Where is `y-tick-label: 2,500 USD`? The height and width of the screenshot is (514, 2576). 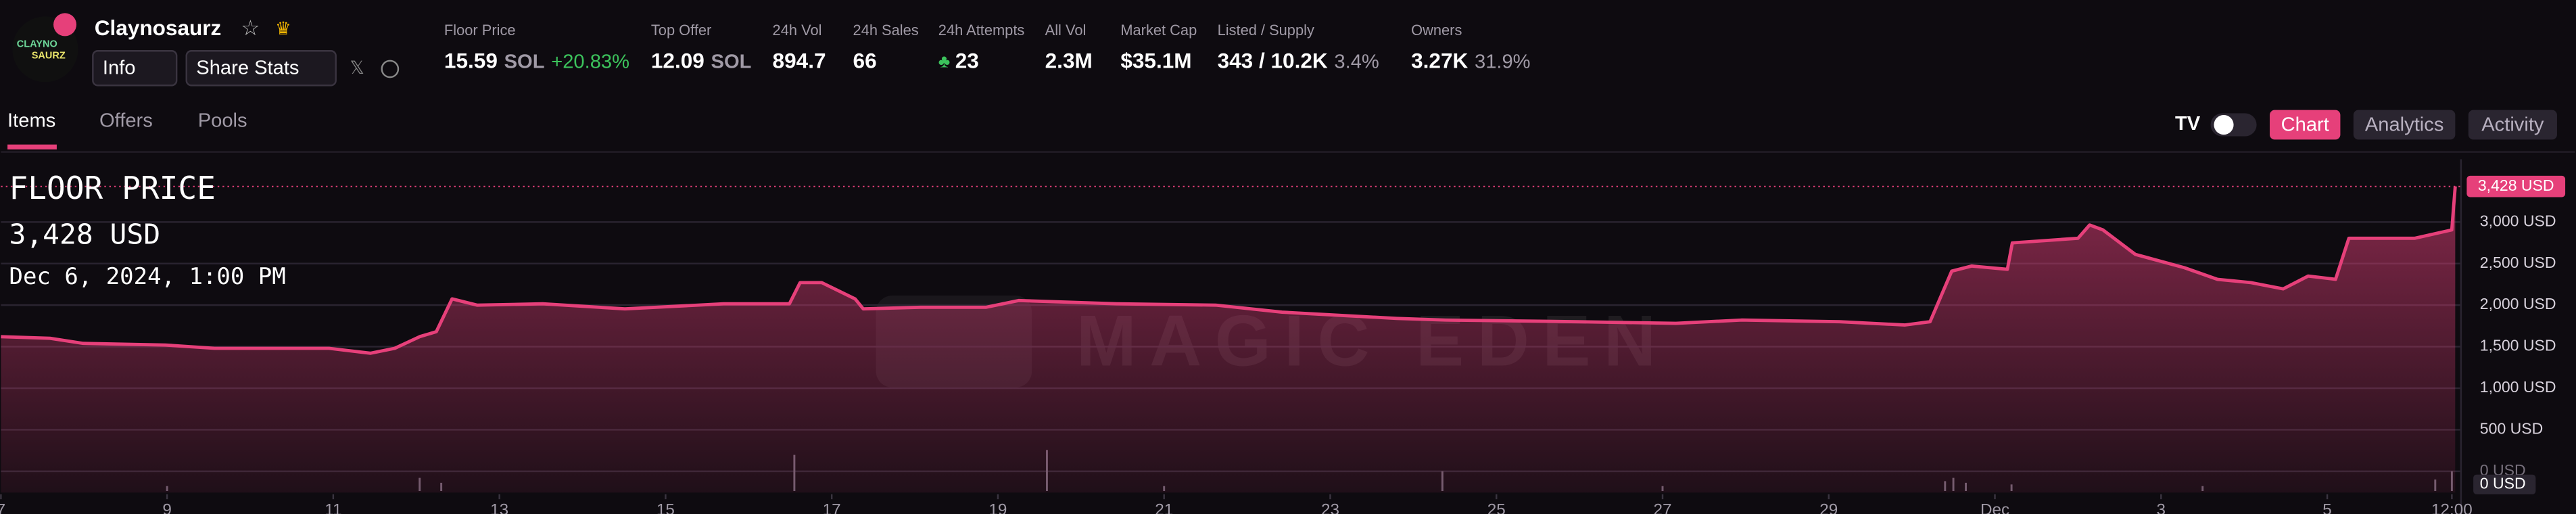
y-tick-label: 2,500 USD is located at coordinates (2518, 262).